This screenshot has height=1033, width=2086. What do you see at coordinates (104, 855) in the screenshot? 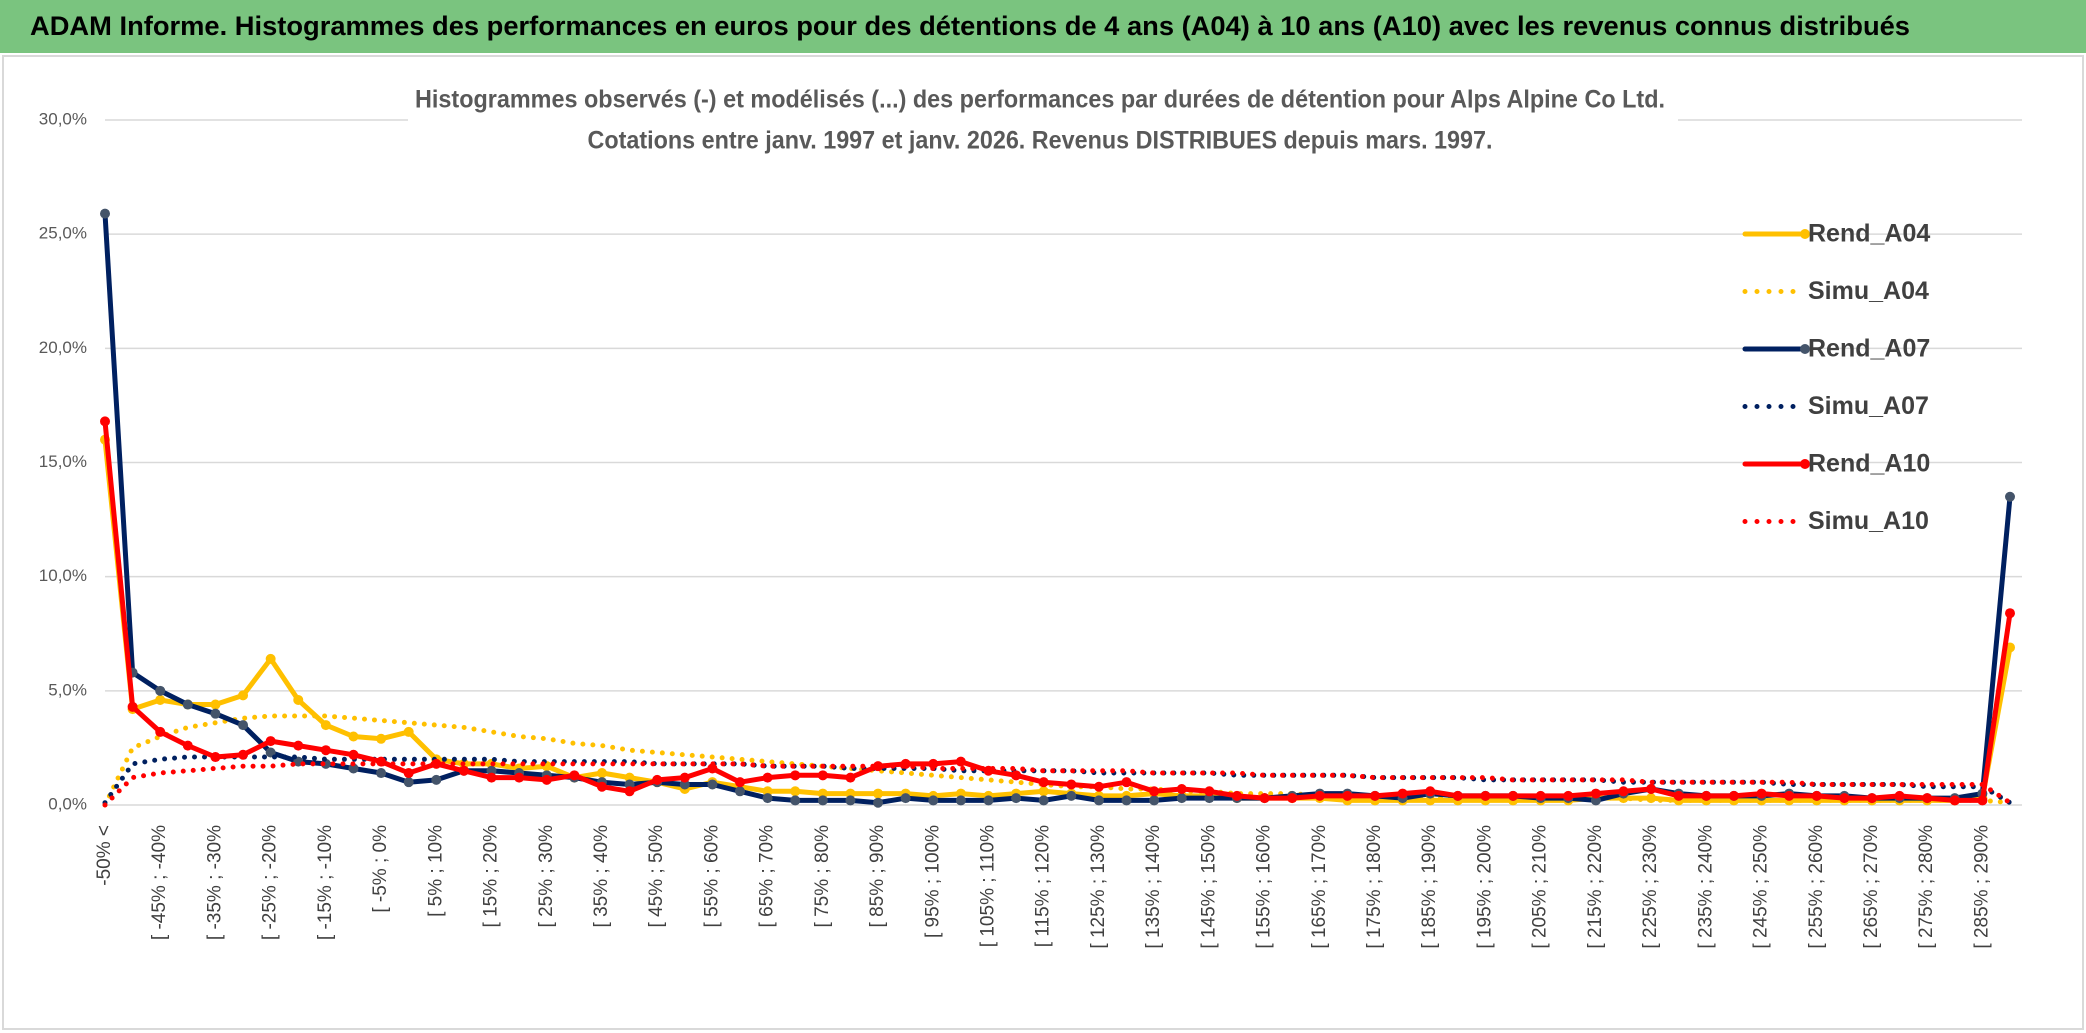
I see `x-tick-label: -50% <` at bounding box center [104, 855].